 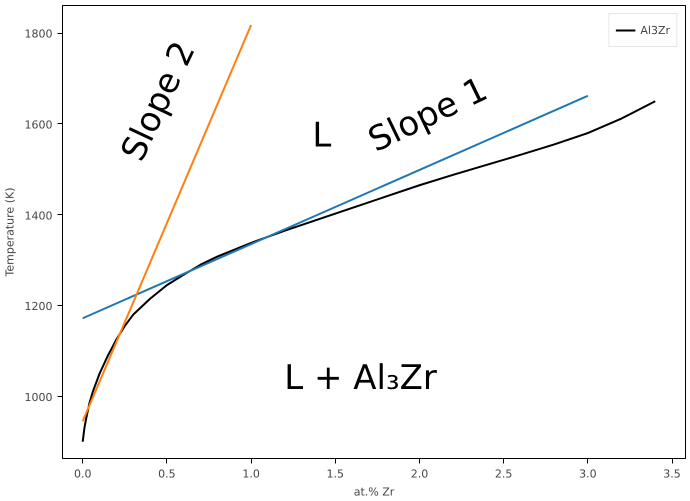 I want to click on y-tick-label: 1600, so click(x=38, y=125).